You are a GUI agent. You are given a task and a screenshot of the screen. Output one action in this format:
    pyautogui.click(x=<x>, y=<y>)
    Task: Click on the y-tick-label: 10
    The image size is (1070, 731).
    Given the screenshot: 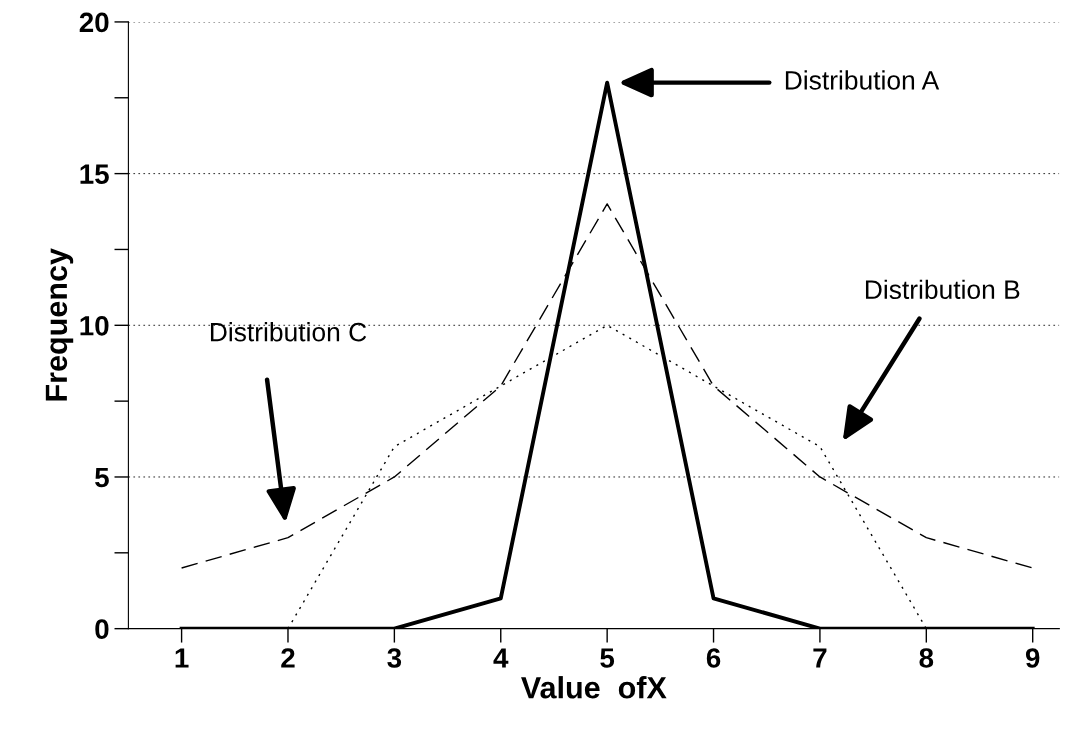 What is the action you would take?
    pyautogui.click(x=94, y=325)
    